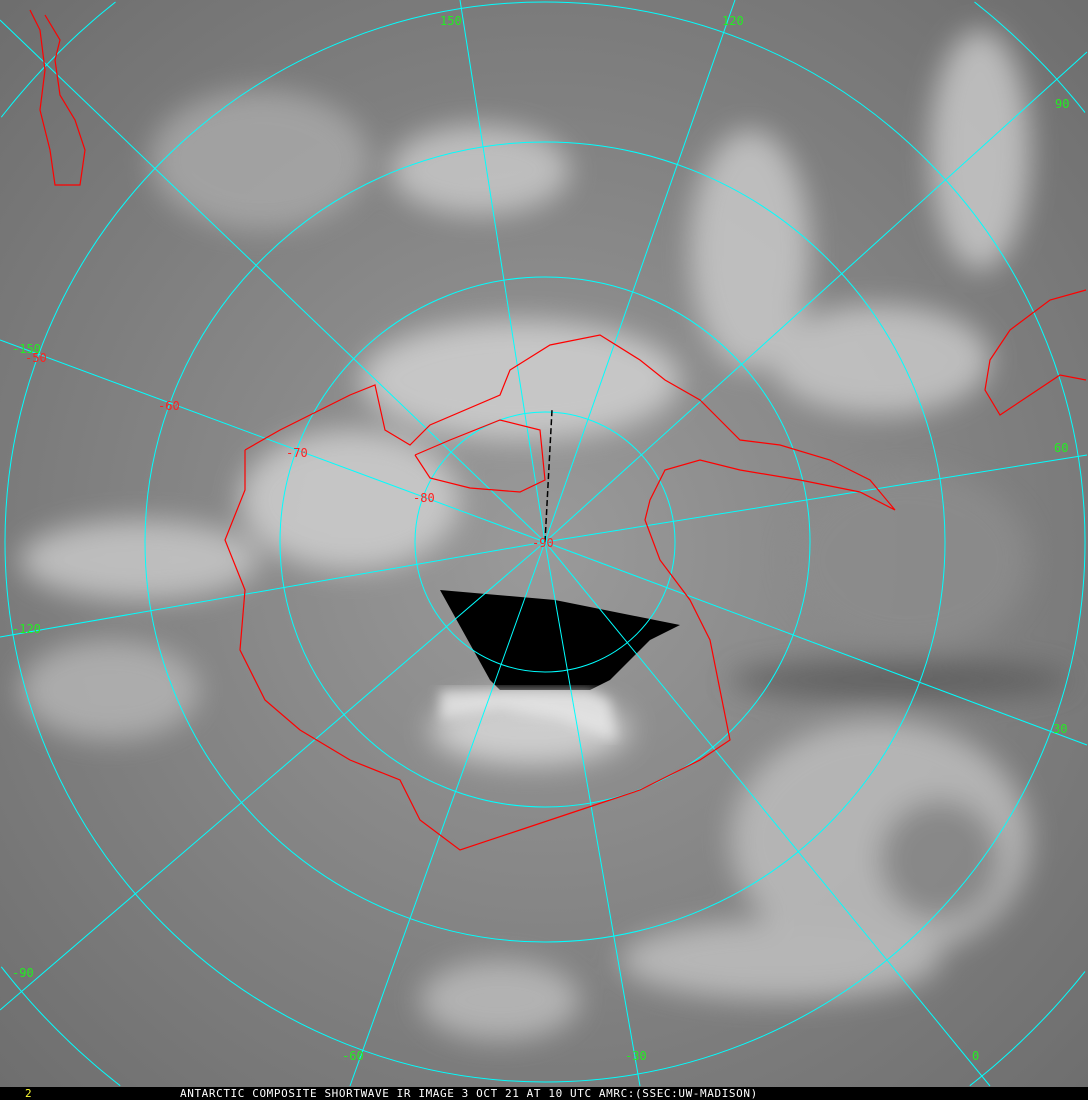  I want to click on longitude-label: -150, so click(26, 349).